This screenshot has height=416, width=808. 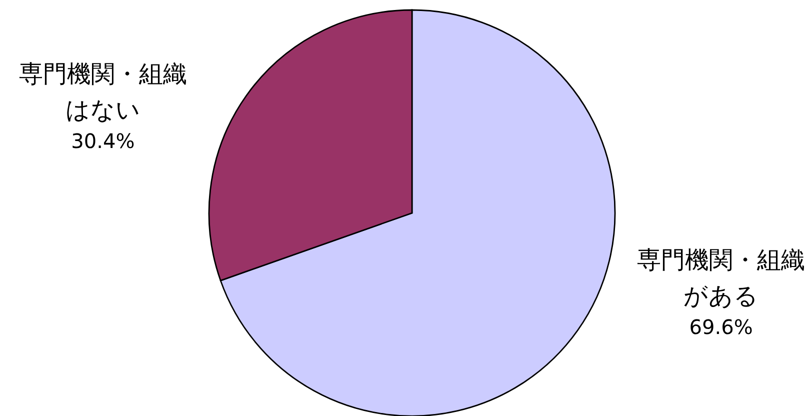 What do you see at coordinates (102, 92) in the screenshot?
I see `slice-label: 専門機関・組織はない` at bounding box center [102, 92].